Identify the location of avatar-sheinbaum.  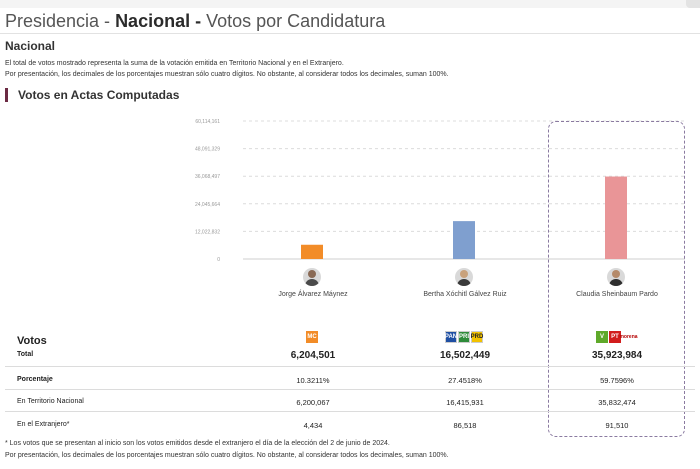
(616, 277).